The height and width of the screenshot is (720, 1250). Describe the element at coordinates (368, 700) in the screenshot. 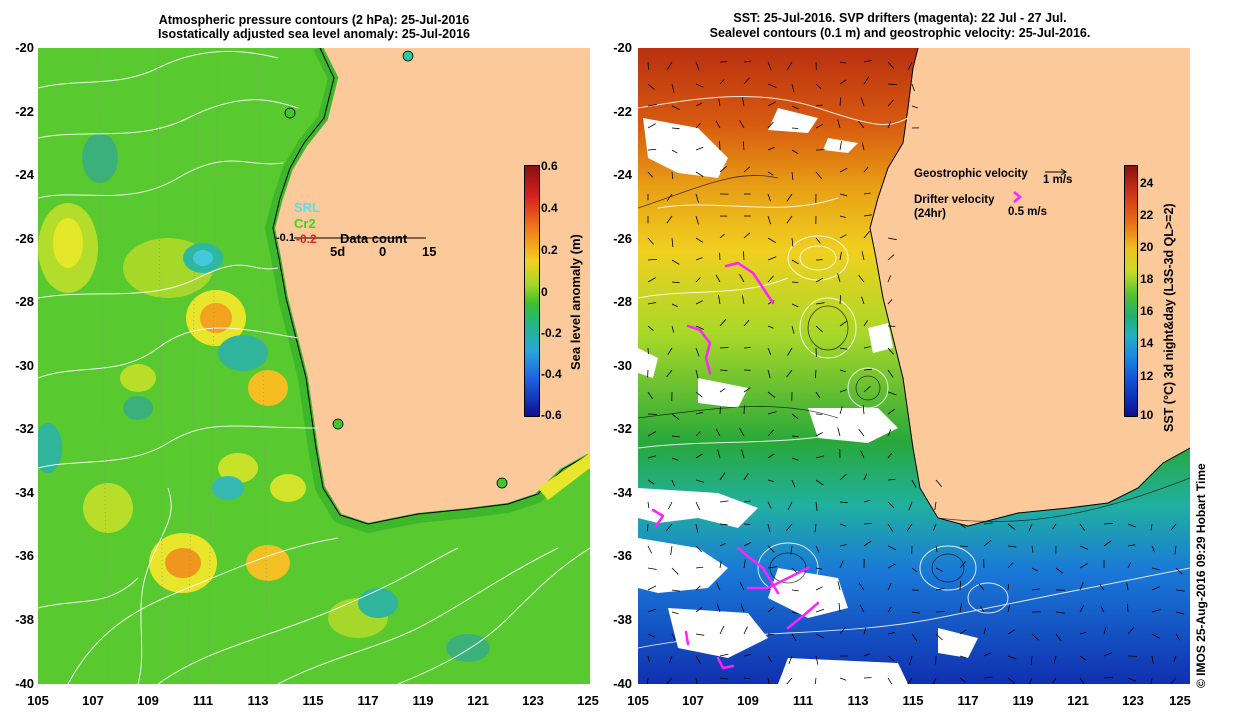

I see `lon-label: 117` at that location.